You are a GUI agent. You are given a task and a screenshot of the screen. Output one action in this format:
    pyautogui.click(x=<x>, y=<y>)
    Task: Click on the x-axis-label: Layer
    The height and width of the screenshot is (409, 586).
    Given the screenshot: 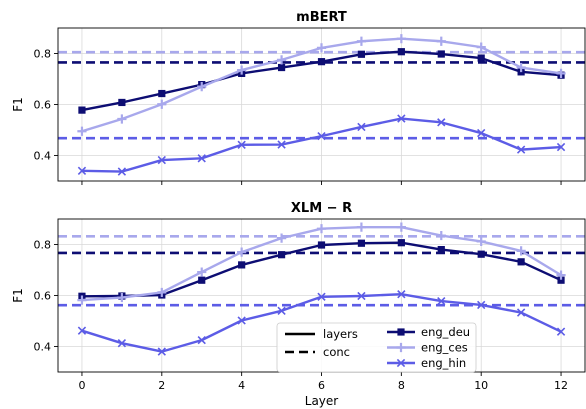 What is the action you would take?
    pyautogui.click(x=322, y=401)
    